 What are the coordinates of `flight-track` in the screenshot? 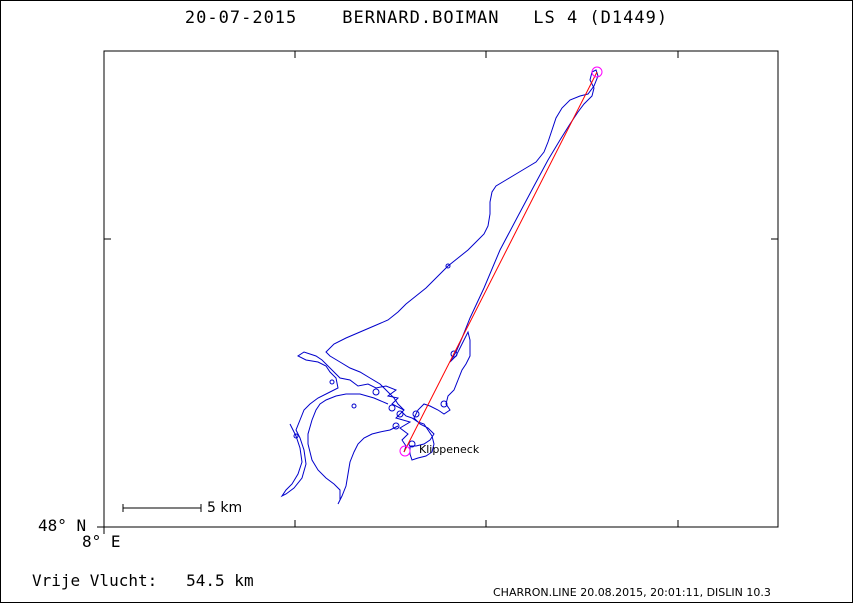 It's located at (346, 424).